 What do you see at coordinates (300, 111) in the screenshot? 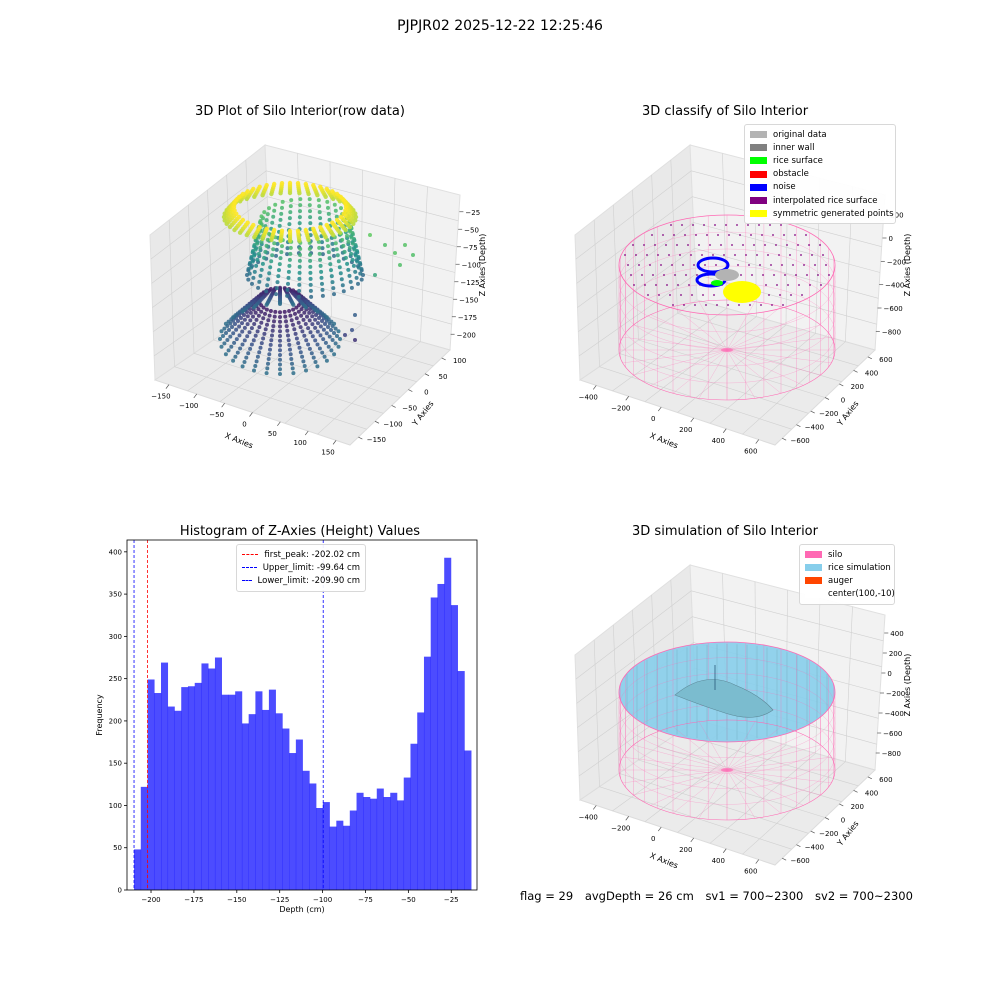
I see `plot1-title: 3D Plot of Silo Interior(row data)` at bounding box center [300, 111].